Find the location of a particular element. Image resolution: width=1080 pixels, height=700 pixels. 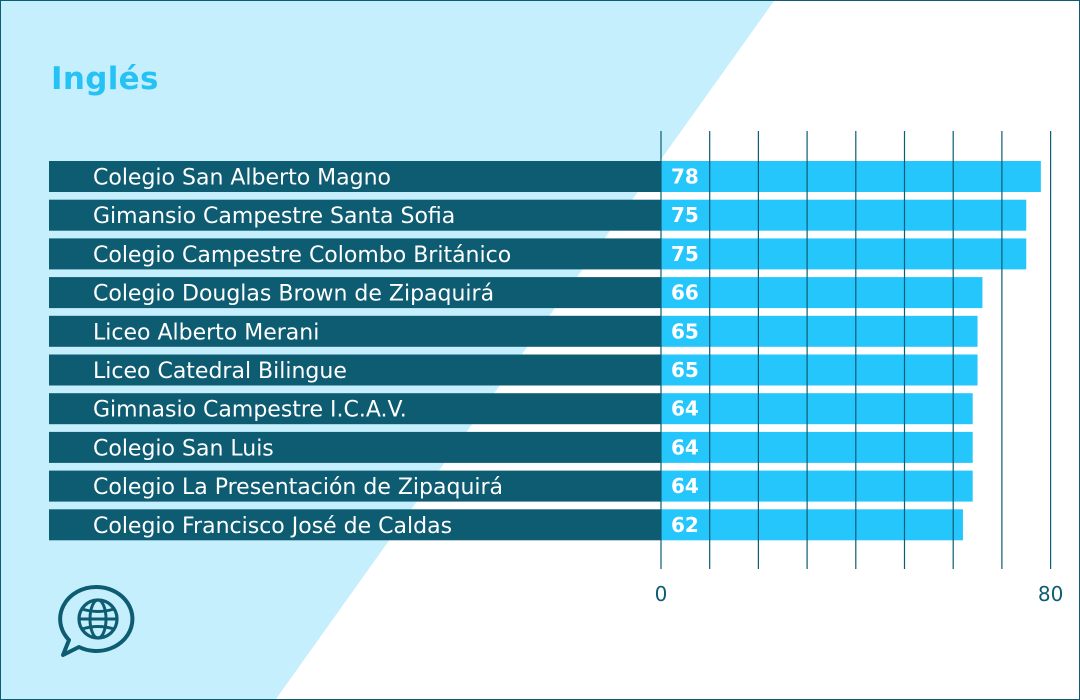

x-axis-ticks: 0 80 is located at coordinates (859, 594).